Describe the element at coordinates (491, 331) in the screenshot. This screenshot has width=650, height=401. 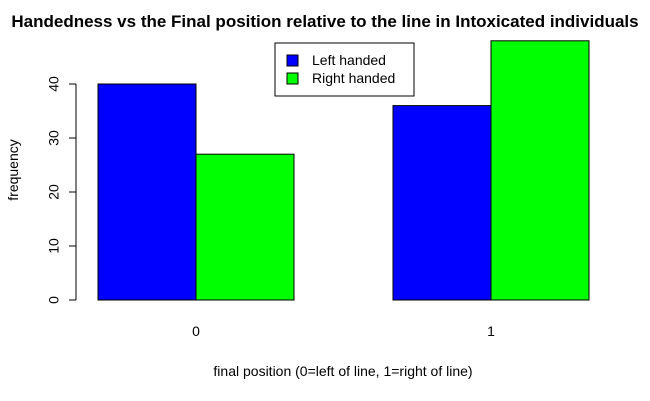
I see `x-tick-label-1: 1` at that location.